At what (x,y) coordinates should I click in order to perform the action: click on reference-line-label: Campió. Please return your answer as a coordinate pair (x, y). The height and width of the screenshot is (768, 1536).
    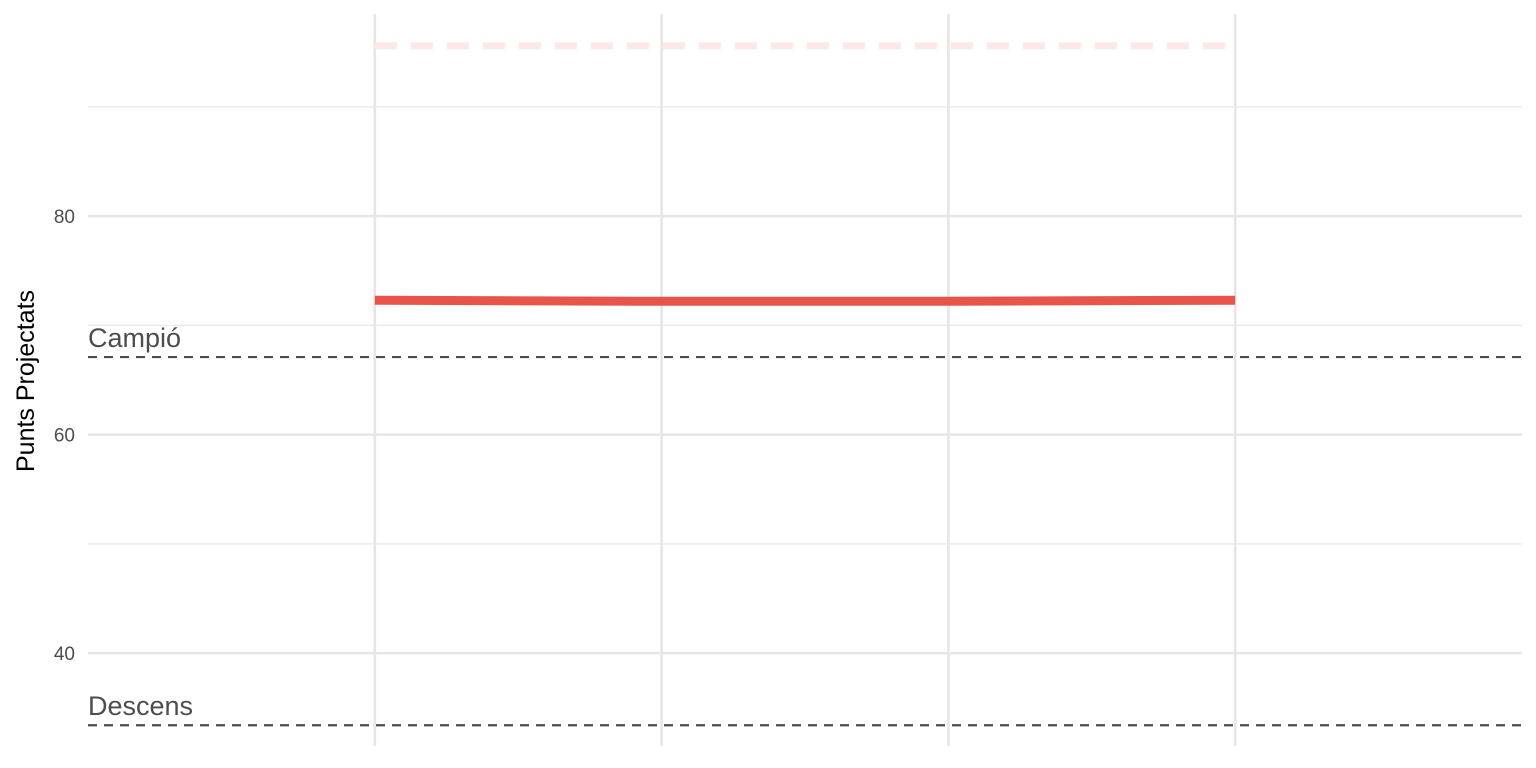
    Looking at the image, I should click on (134, 338).